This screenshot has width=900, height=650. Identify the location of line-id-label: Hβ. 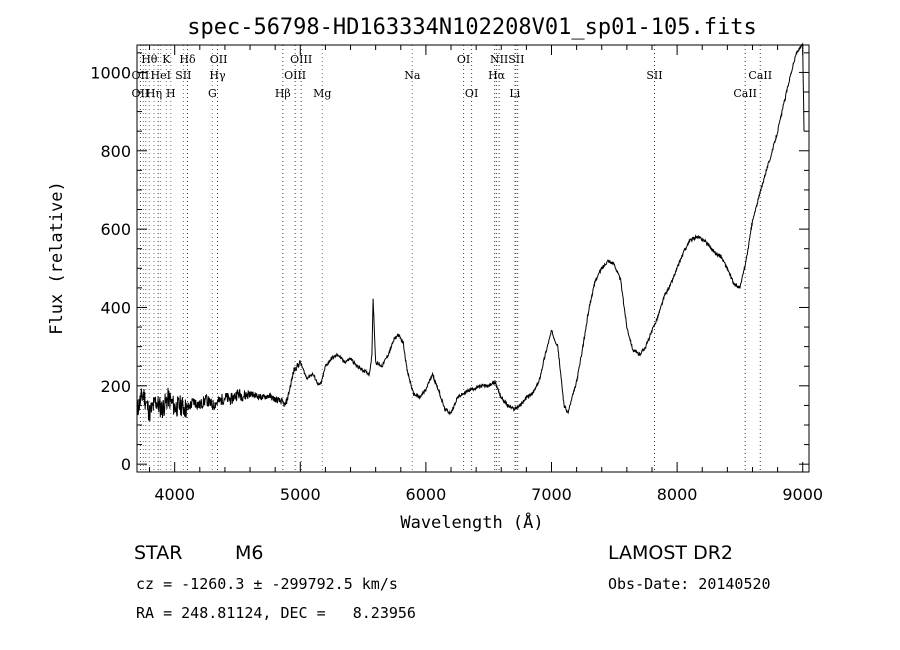
(283, 93).